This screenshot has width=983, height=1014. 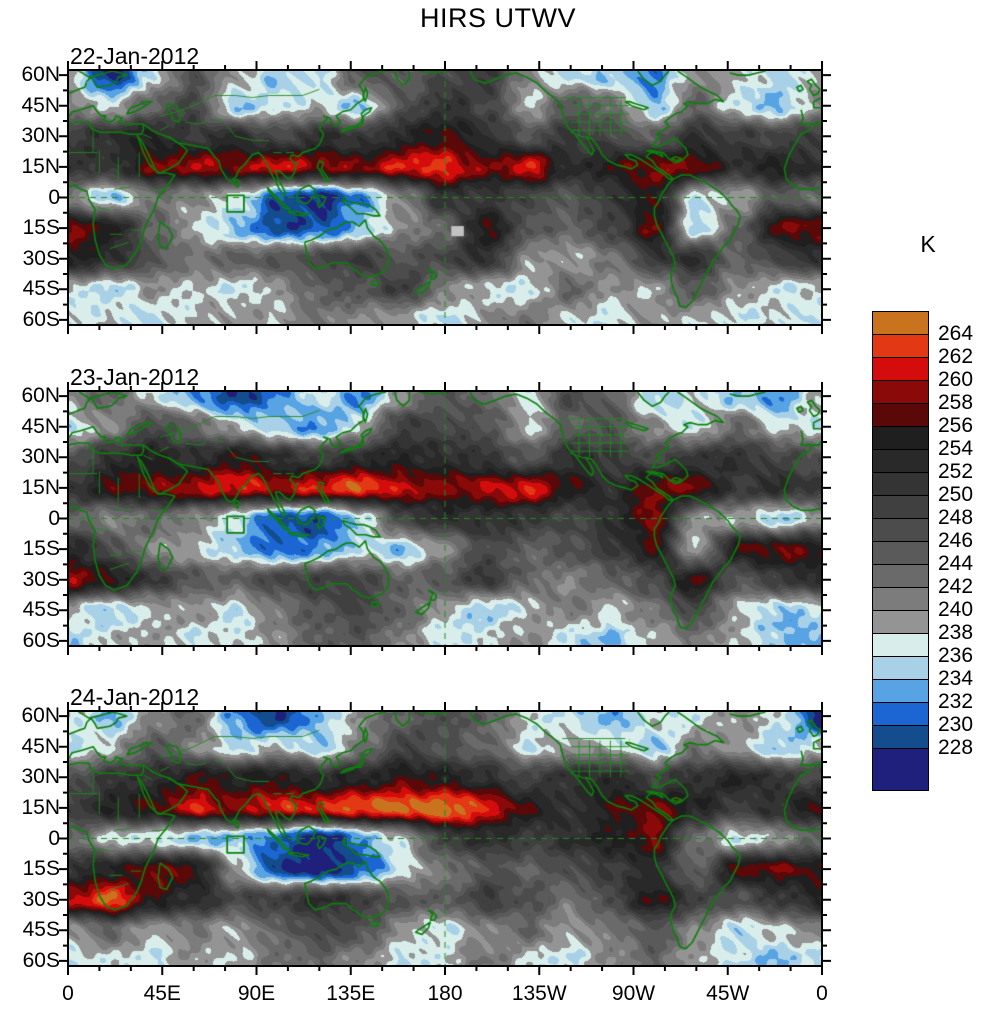 What do you see at coordinates (956, 471) in the screenshot?
I see `colorbar-tick-label: 252` at bounding box center [956, 471].